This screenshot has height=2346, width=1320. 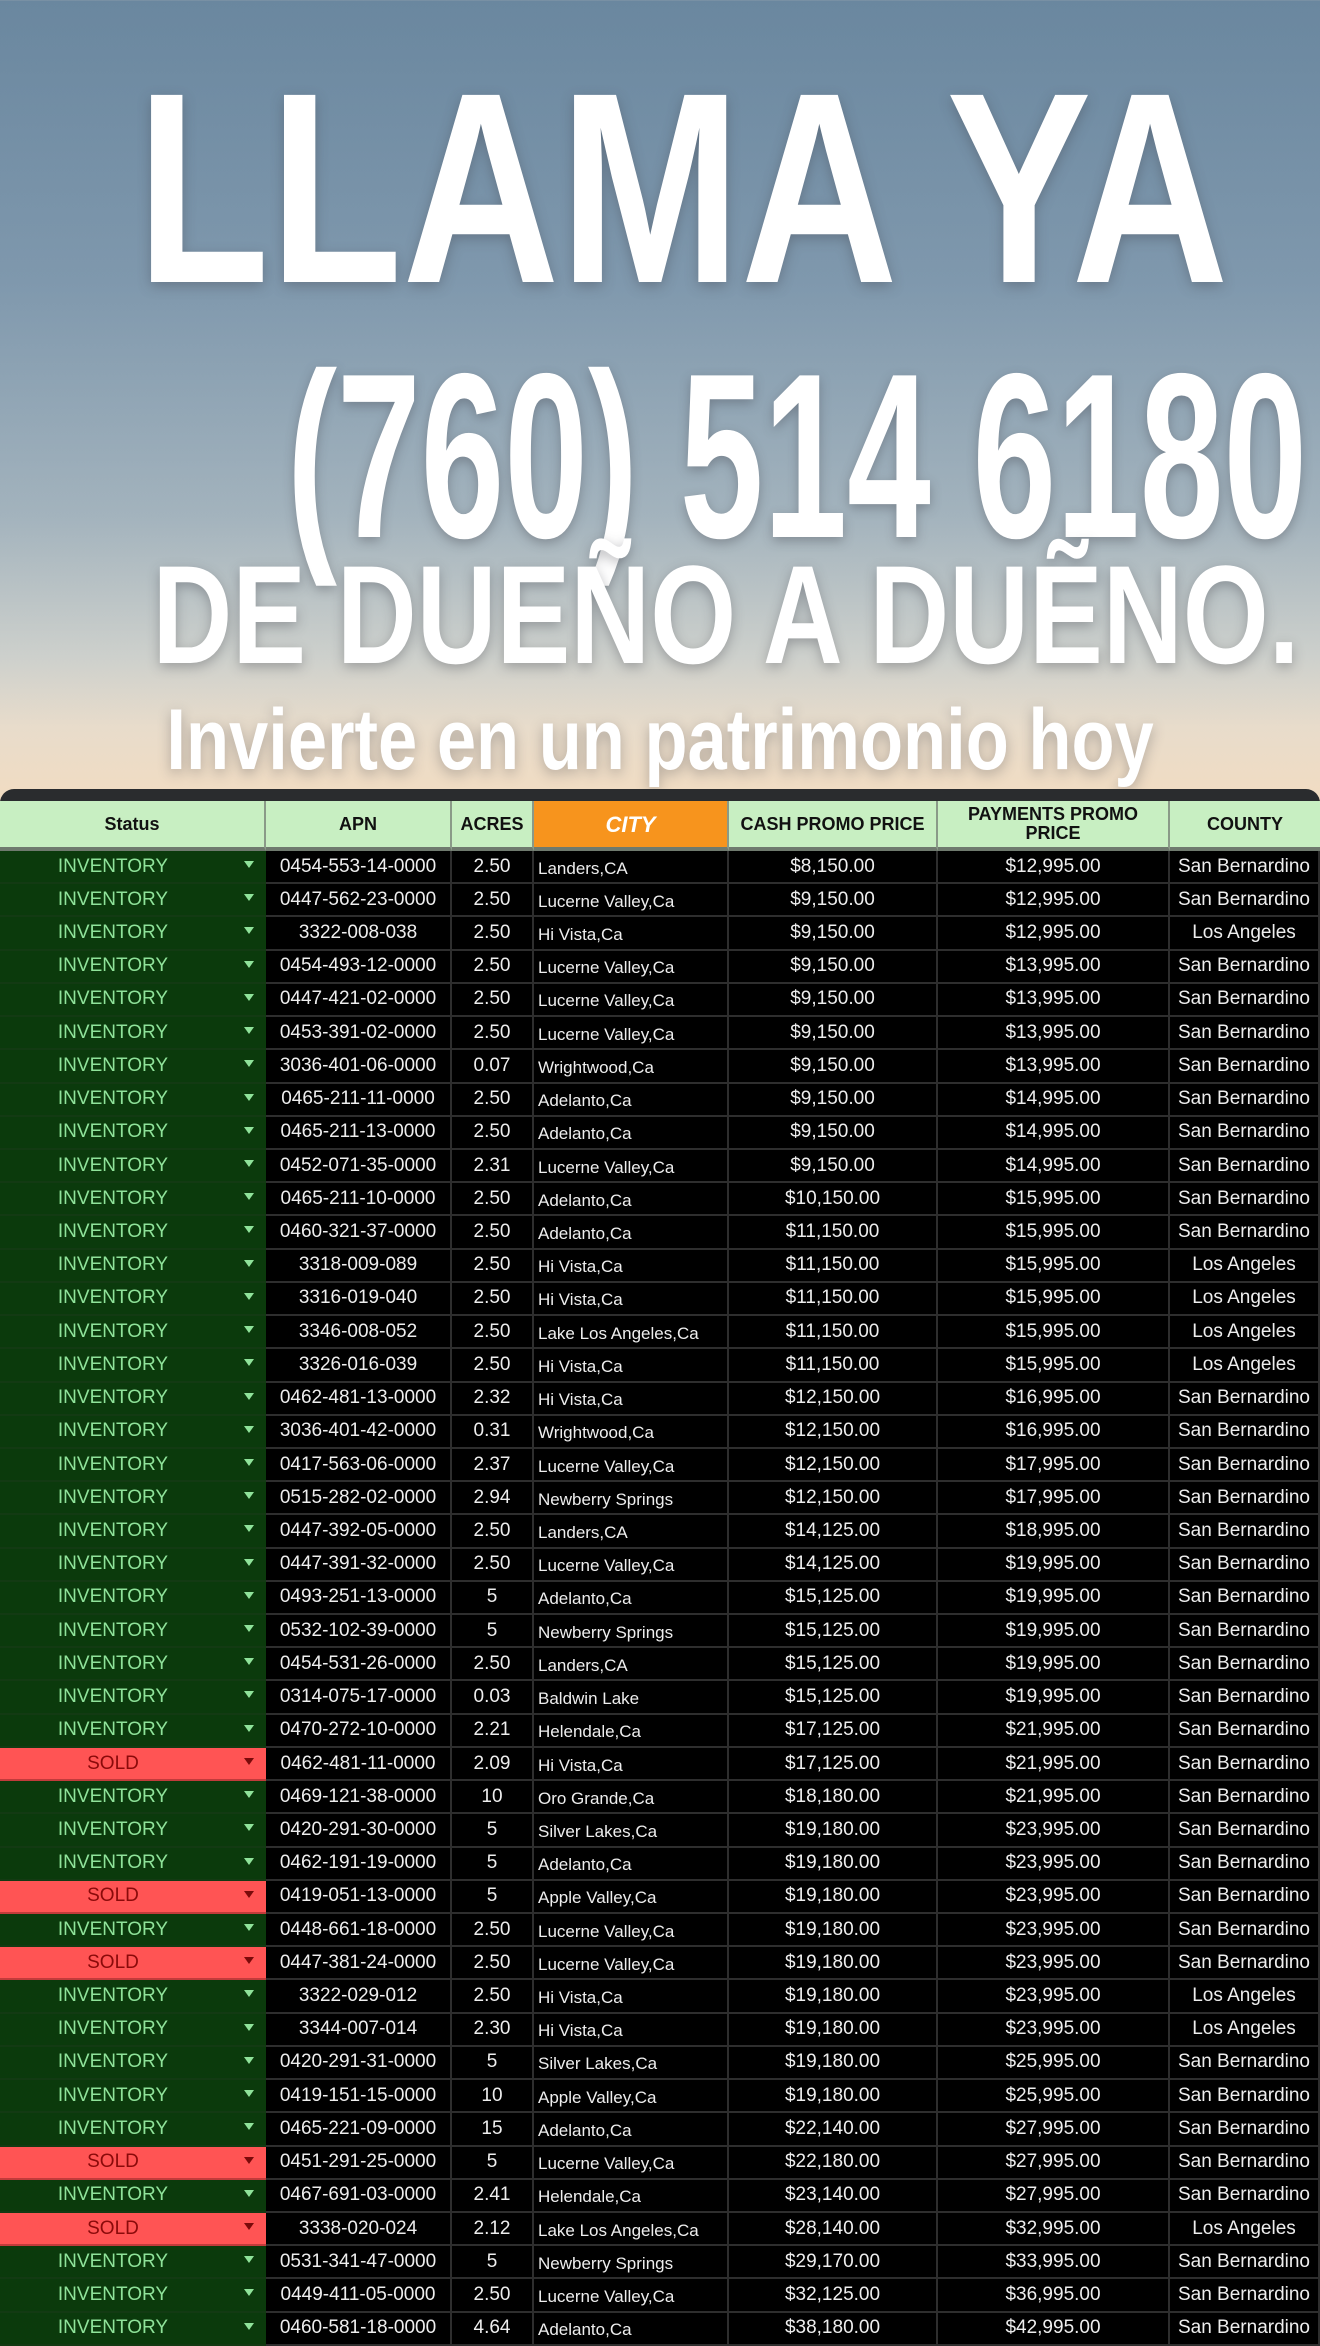 What do you see at coordinates (1054, 826) in the screenshot?
I see `header-payments-price: PAYMENTS PROMO PRICE` at bounding box center [1054, 826].